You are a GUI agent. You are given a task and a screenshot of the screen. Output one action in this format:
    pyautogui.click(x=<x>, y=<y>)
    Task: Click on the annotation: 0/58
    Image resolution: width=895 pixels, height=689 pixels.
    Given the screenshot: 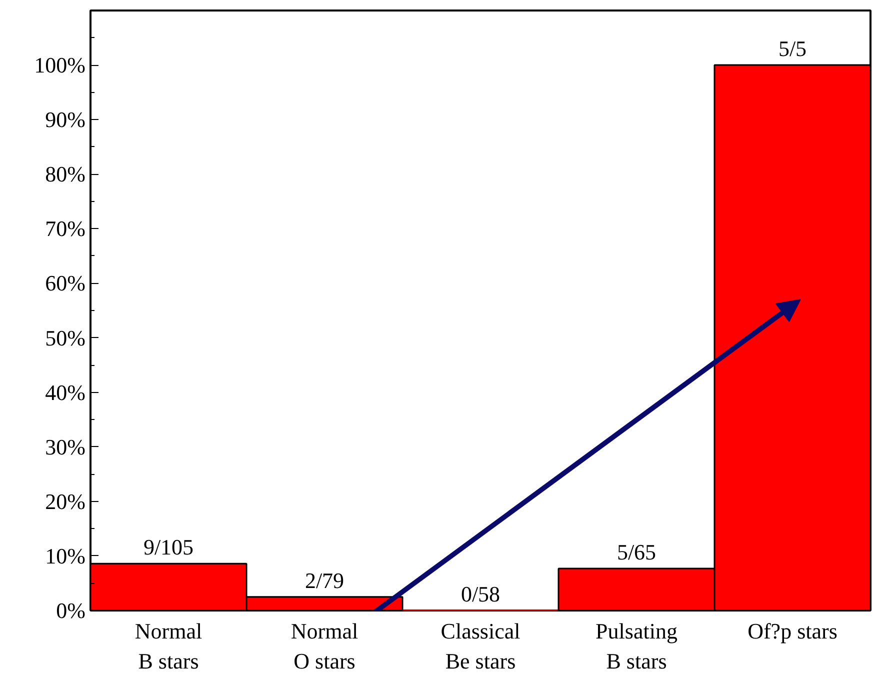 What is the action you would take?
    pyautogui.click(x=480, y=594)
    